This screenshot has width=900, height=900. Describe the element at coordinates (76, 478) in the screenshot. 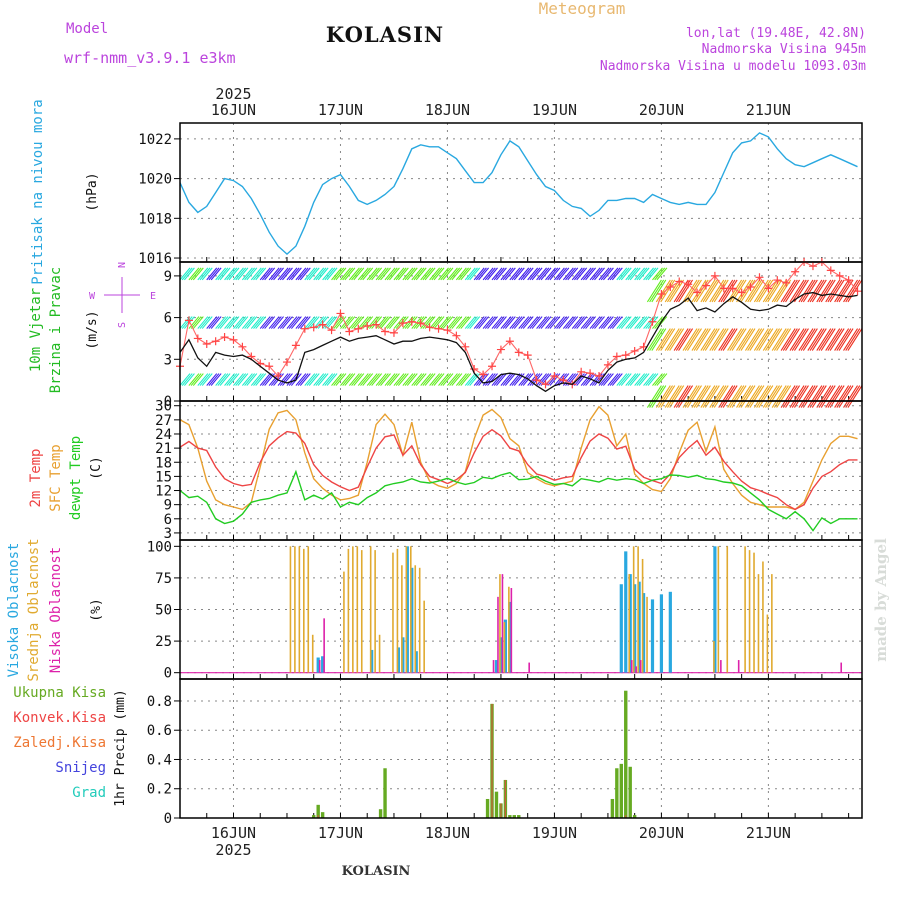

I see `temp-dewpt-axis-label: dewpt Temp` at that location.